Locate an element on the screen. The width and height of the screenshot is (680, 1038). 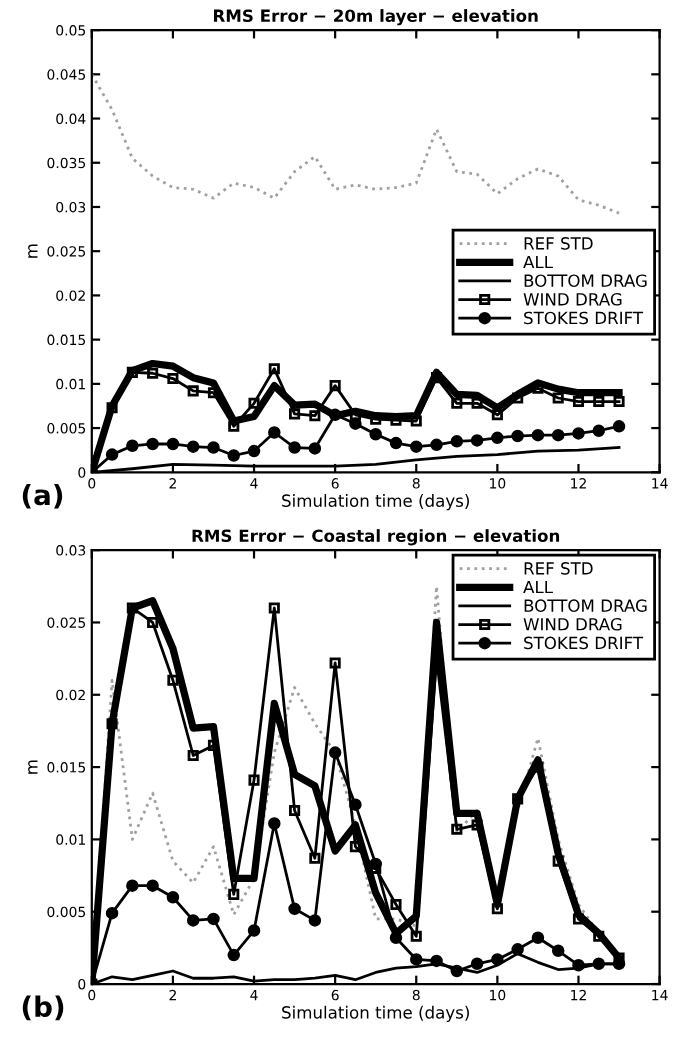
chart-title: RMS Error − 20m layer − elevation is located at coordinates (375, 17).